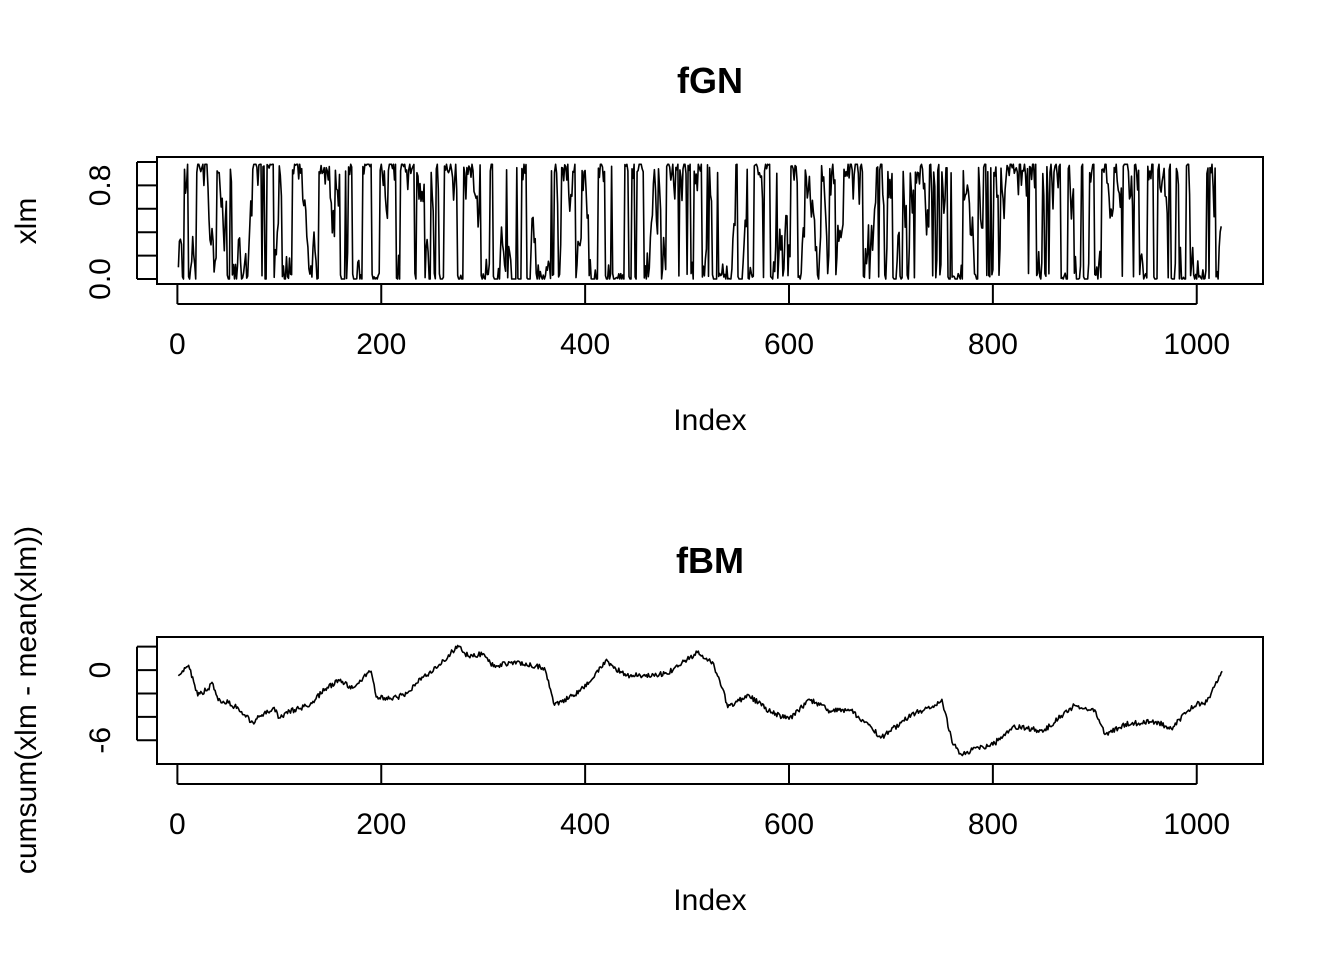 The width and height of the screenshot is (1344, 960). What do you see at coordinates (100, 186) in the screenshot?
I see `y-tick-label: 0.8` at bounding box center [100, 186].